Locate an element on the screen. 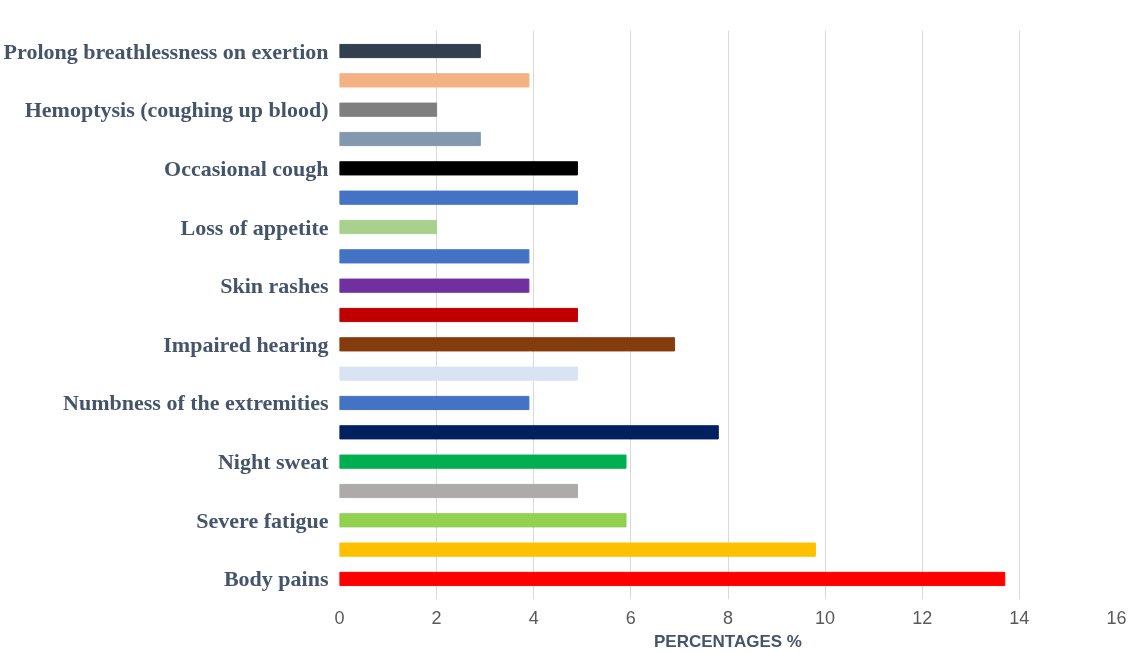  x-tick-label: 8 is located at coordinates (728, 617).